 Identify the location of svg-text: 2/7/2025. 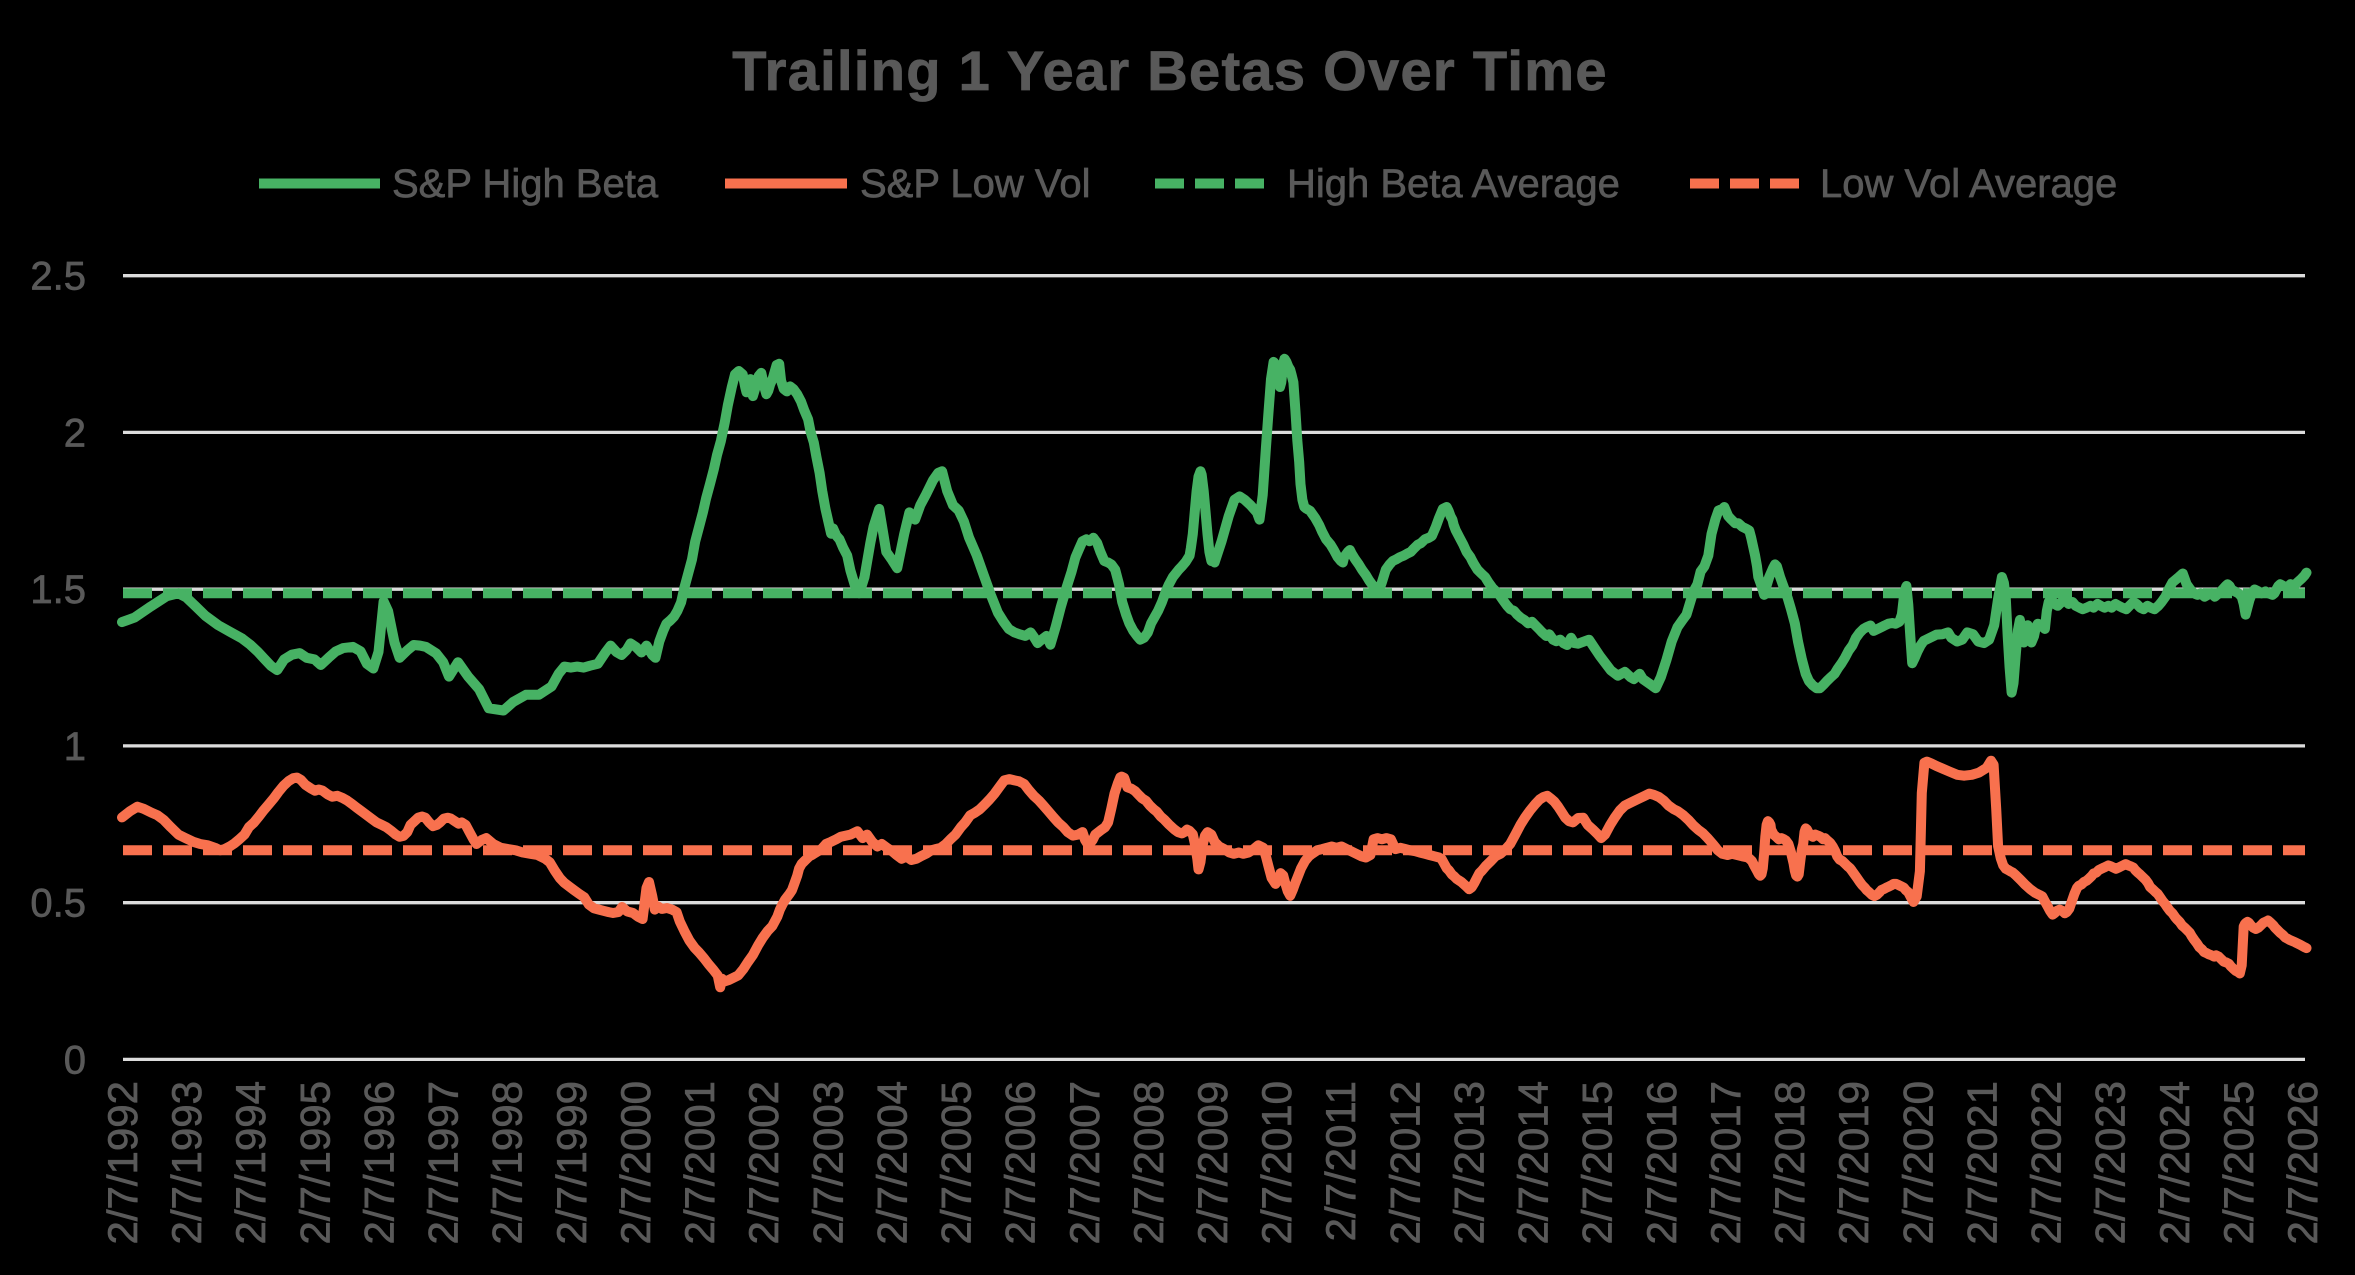
(2238, 1163).